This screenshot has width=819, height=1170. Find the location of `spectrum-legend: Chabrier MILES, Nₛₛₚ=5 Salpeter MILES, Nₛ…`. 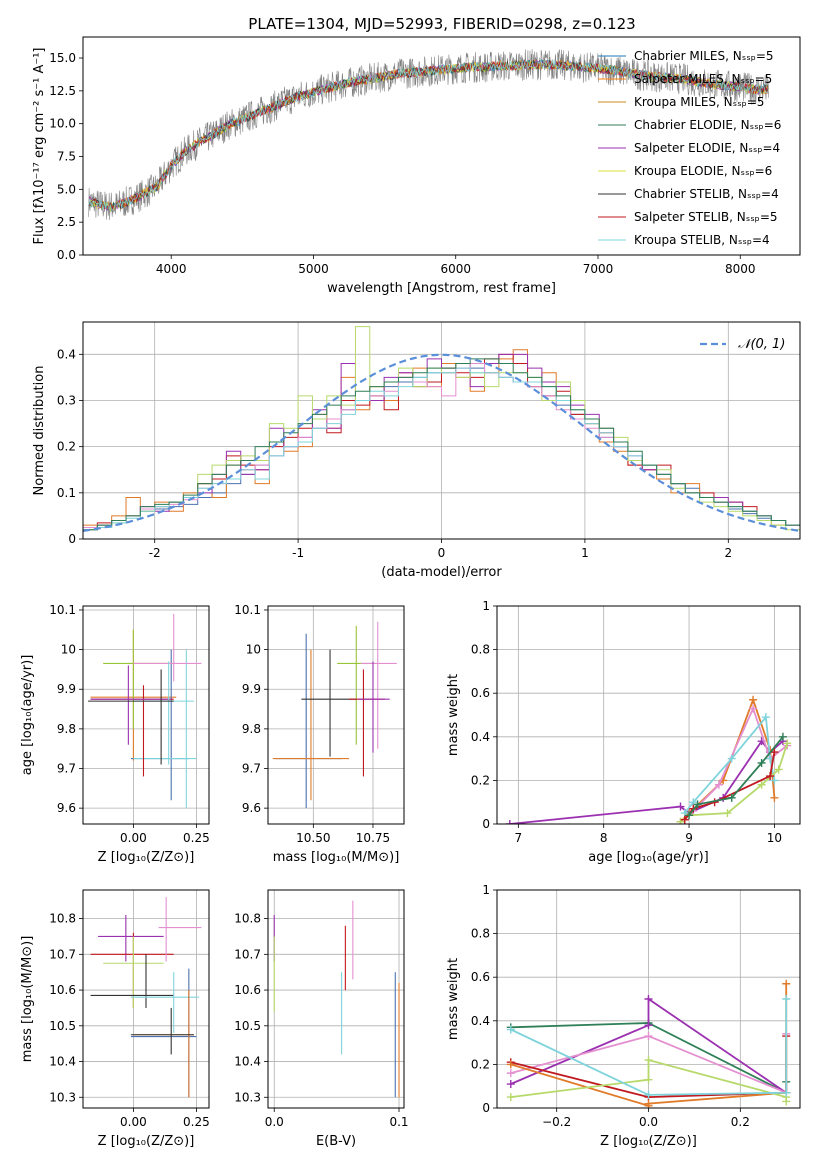

spectrum-legend: Chabrier MILES, Nₛₛₚ=5 Salpeter MILES, Nₛ… is located at coordinates (689, 148).